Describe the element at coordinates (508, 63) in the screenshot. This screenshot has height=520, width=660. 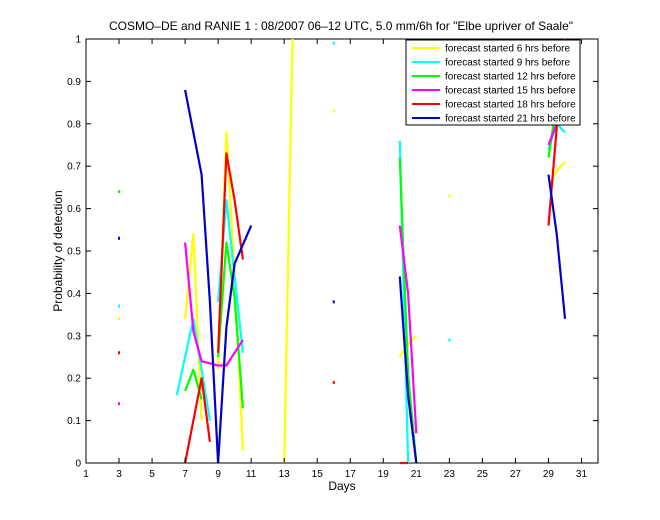
I see `legend-entry: forecast started 9 hrs before` at that location.